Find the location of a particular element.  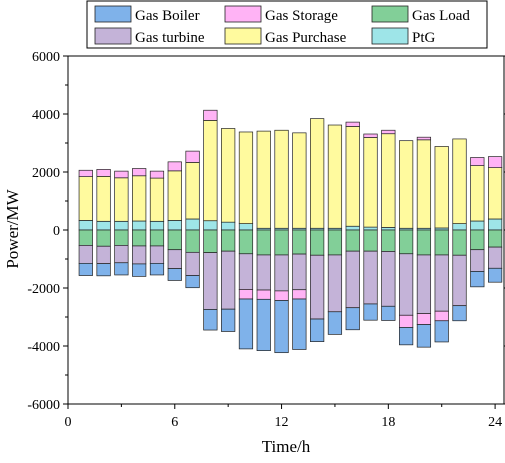

legend-box is located at coordinates (287, 24).